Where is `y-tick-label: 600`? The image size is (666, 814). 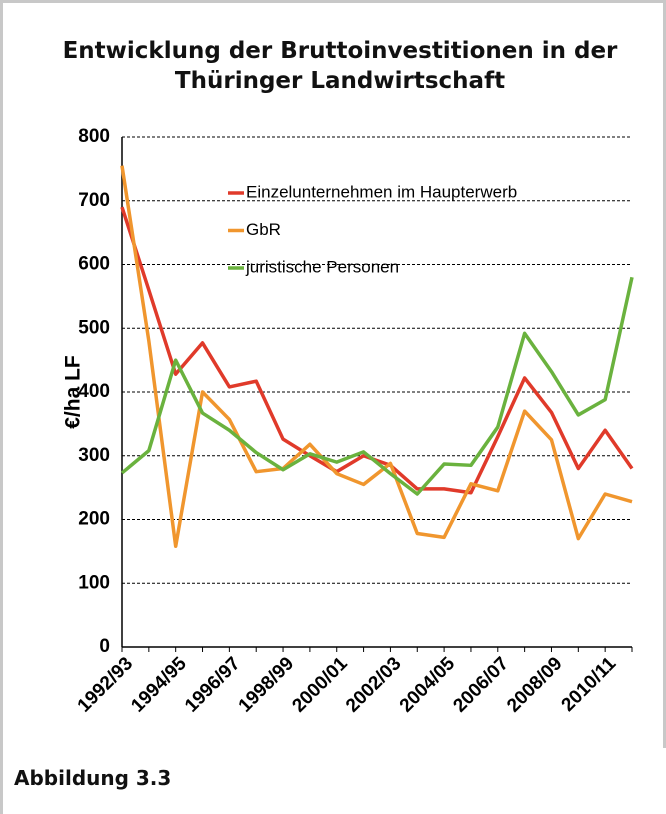 y-tick-label: 600 is located at coordinates (94, 264).